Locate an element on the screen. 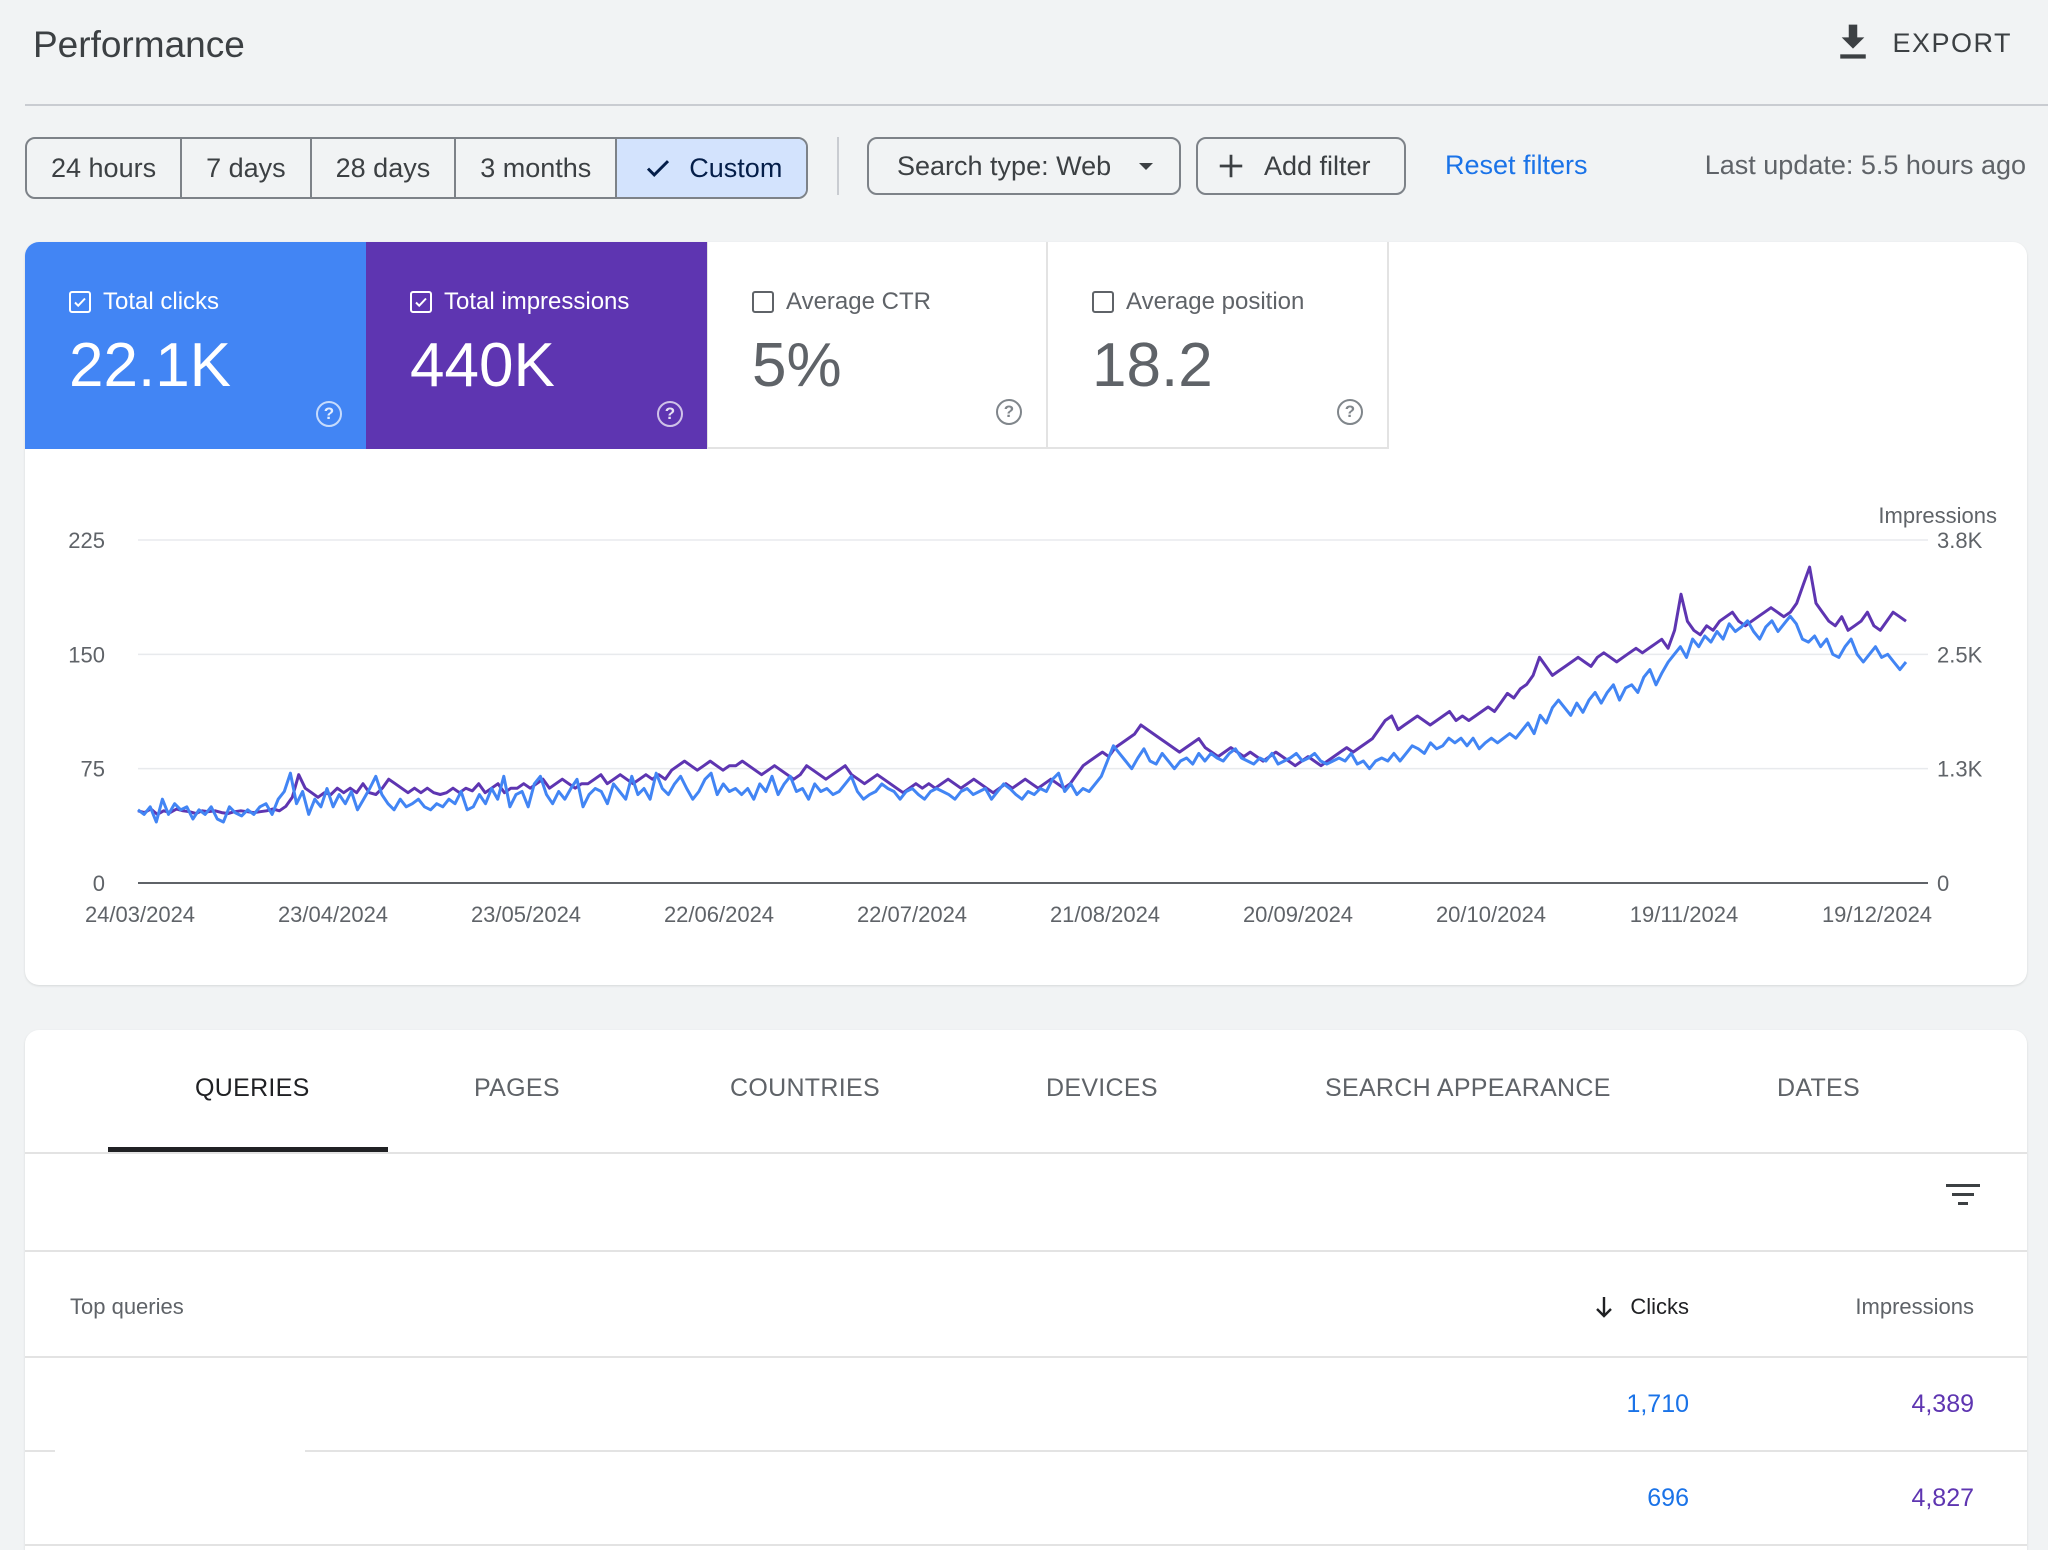 The width and height of the screenshot is (2048, 1550). last-update-text: Last update: 5.5 hours ago is located at coordinates (1865, 165).